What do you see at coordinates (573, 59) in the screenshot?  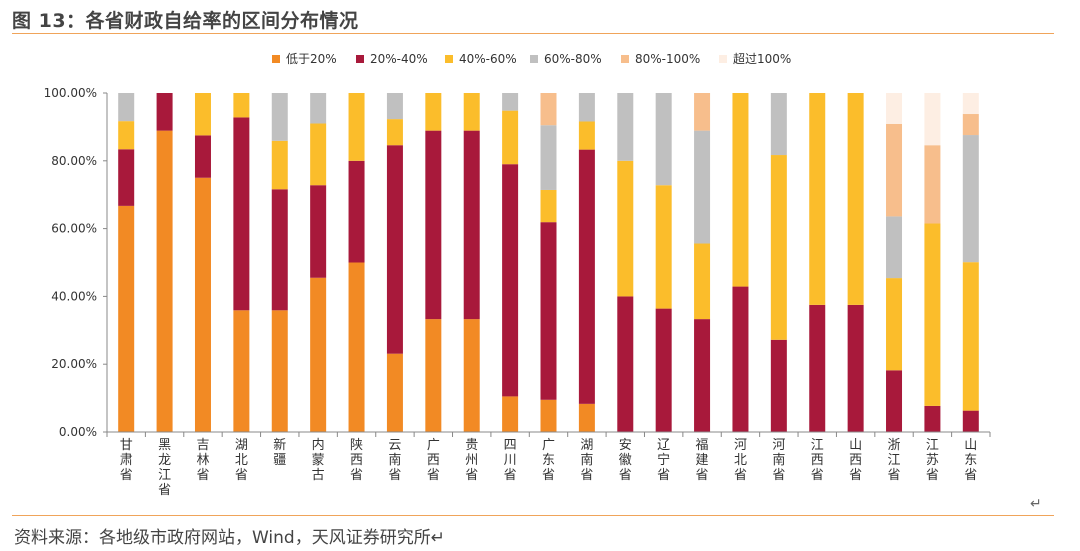 I see `legend-label: 60%-80%` at bounding box center [573, 59].